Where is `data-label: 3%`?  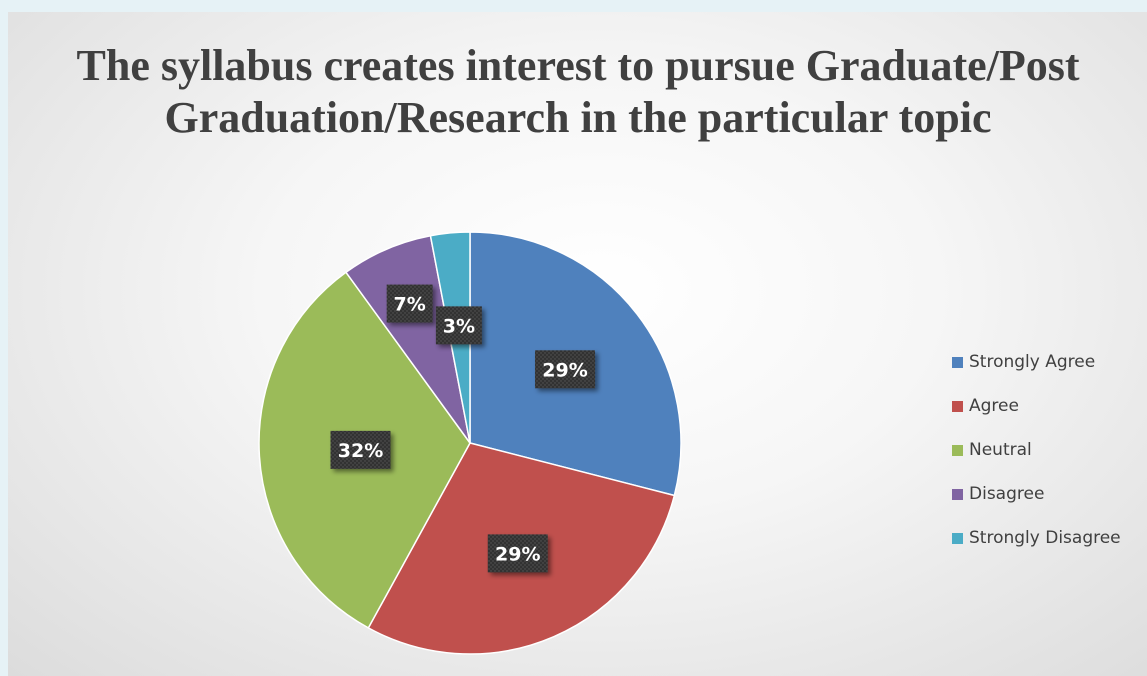 data-label: 3% is located at coordinates (459, 326).